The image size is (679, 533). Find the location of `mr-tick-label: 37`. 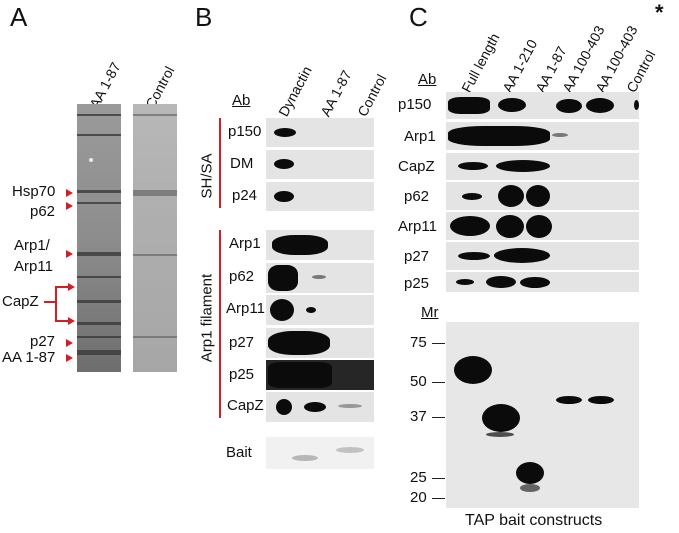

mr-tick-label: 37 is located at coordinates (418, 416).